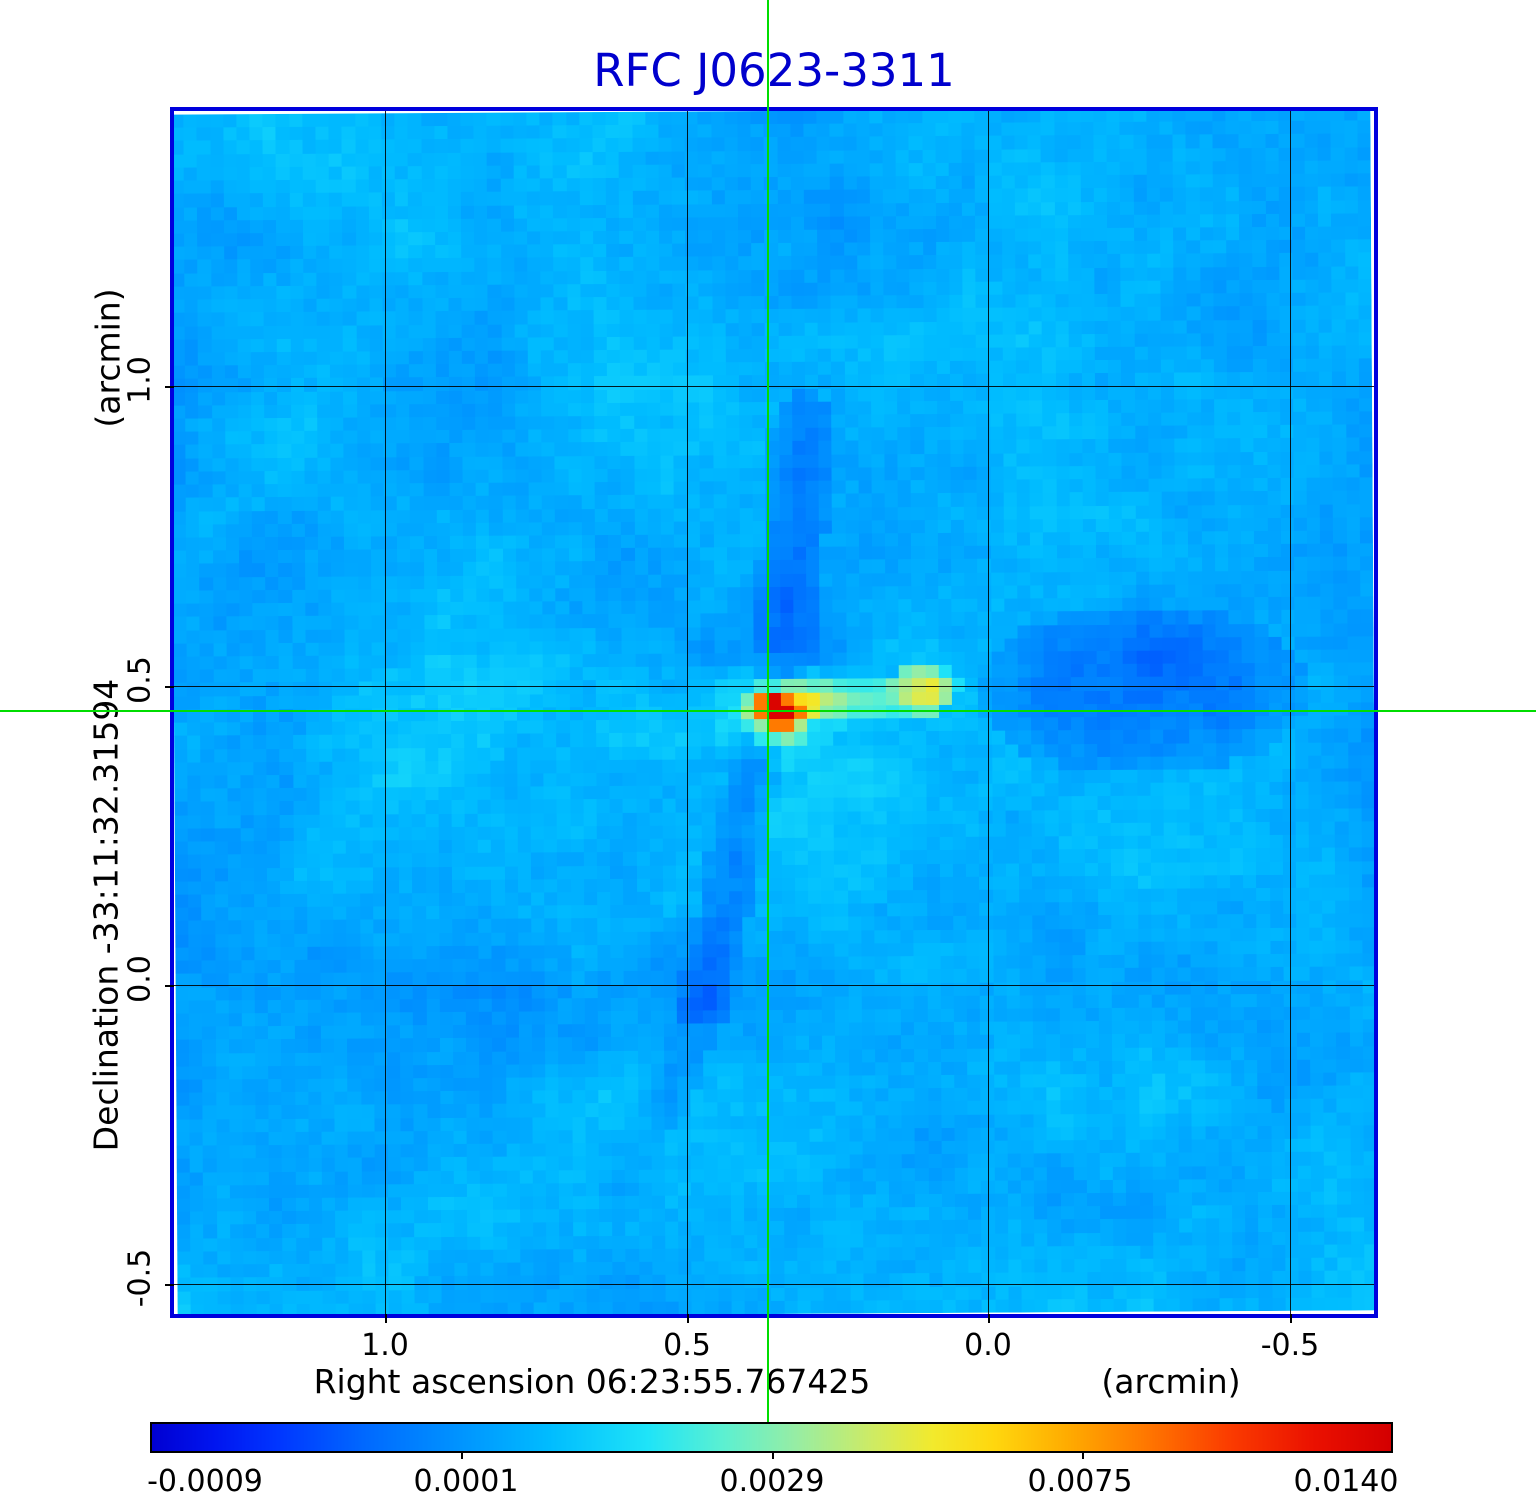  What do you see at coordinates (140, 680) in the screenshot?
I see `y-tick-label: 0.5` at bounding box center [140, 680].